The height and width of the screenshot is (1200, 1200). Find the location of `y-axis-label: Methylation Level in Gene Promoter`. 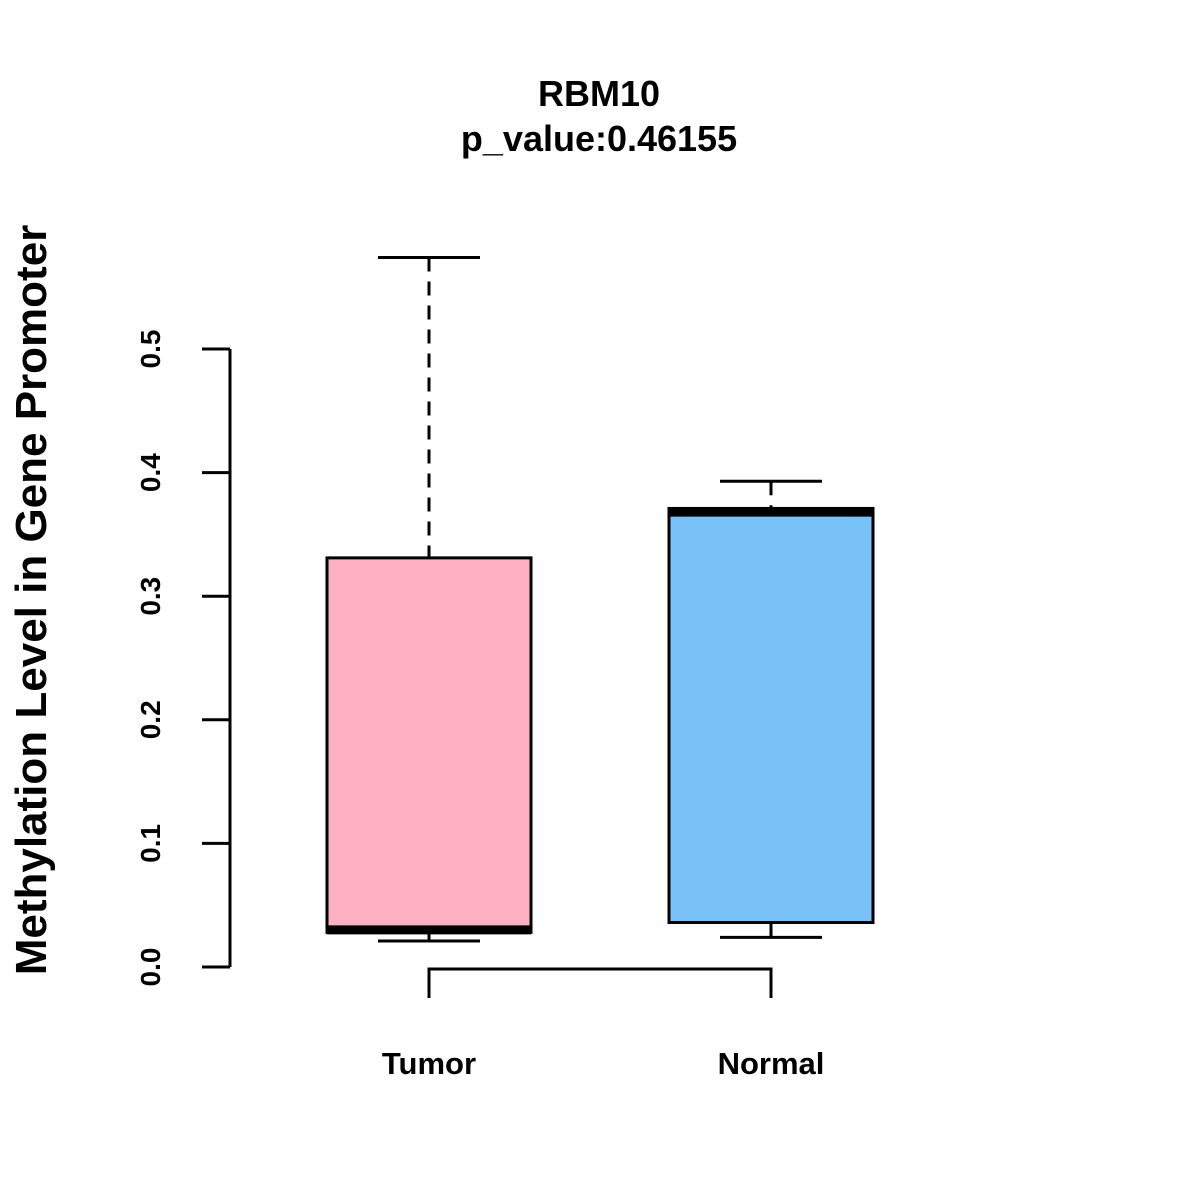

y-axis-label: Methylation Level in Gene Promoter is located at coordinates (31, 600).